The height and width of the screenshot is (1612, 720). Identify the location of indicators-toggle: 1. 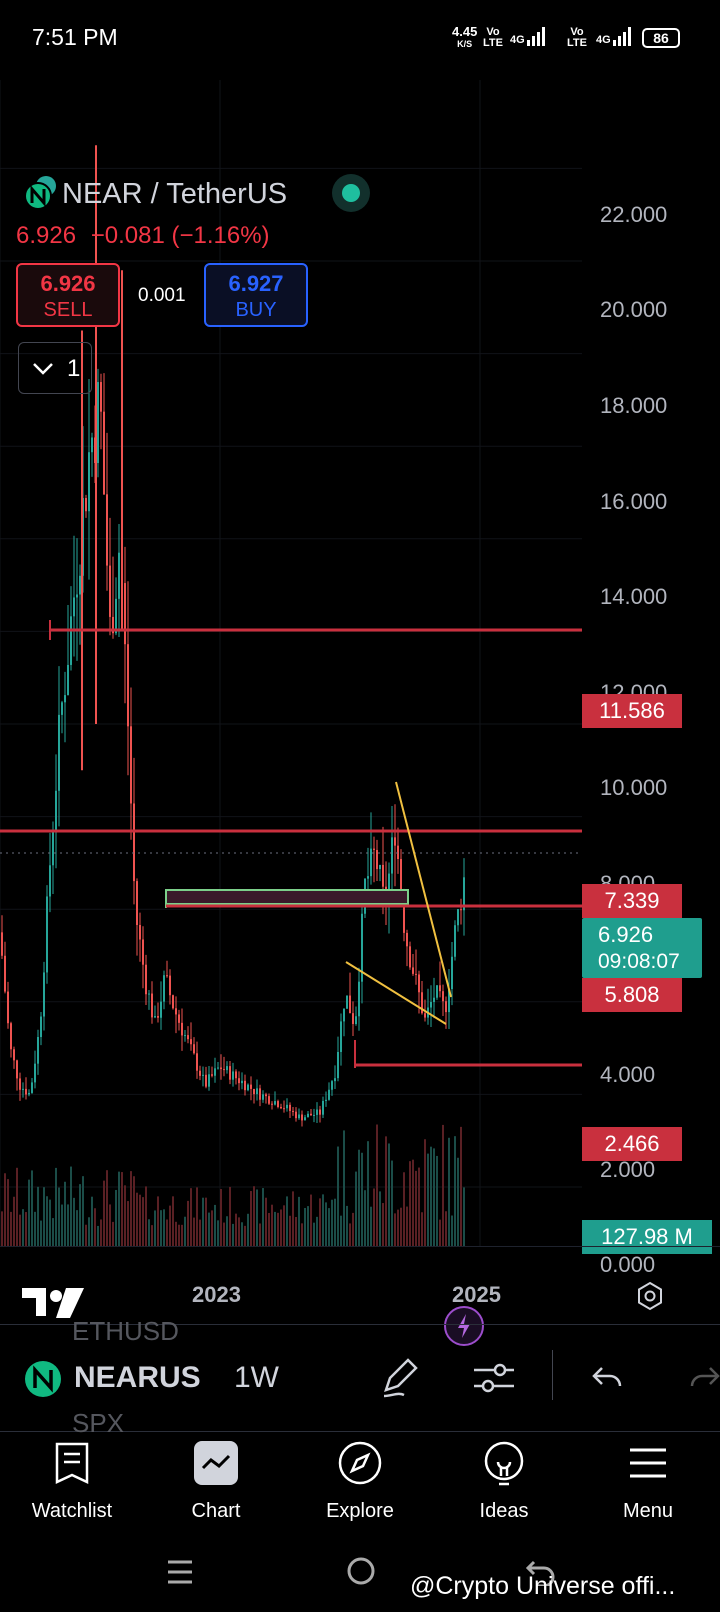
(55, 368).